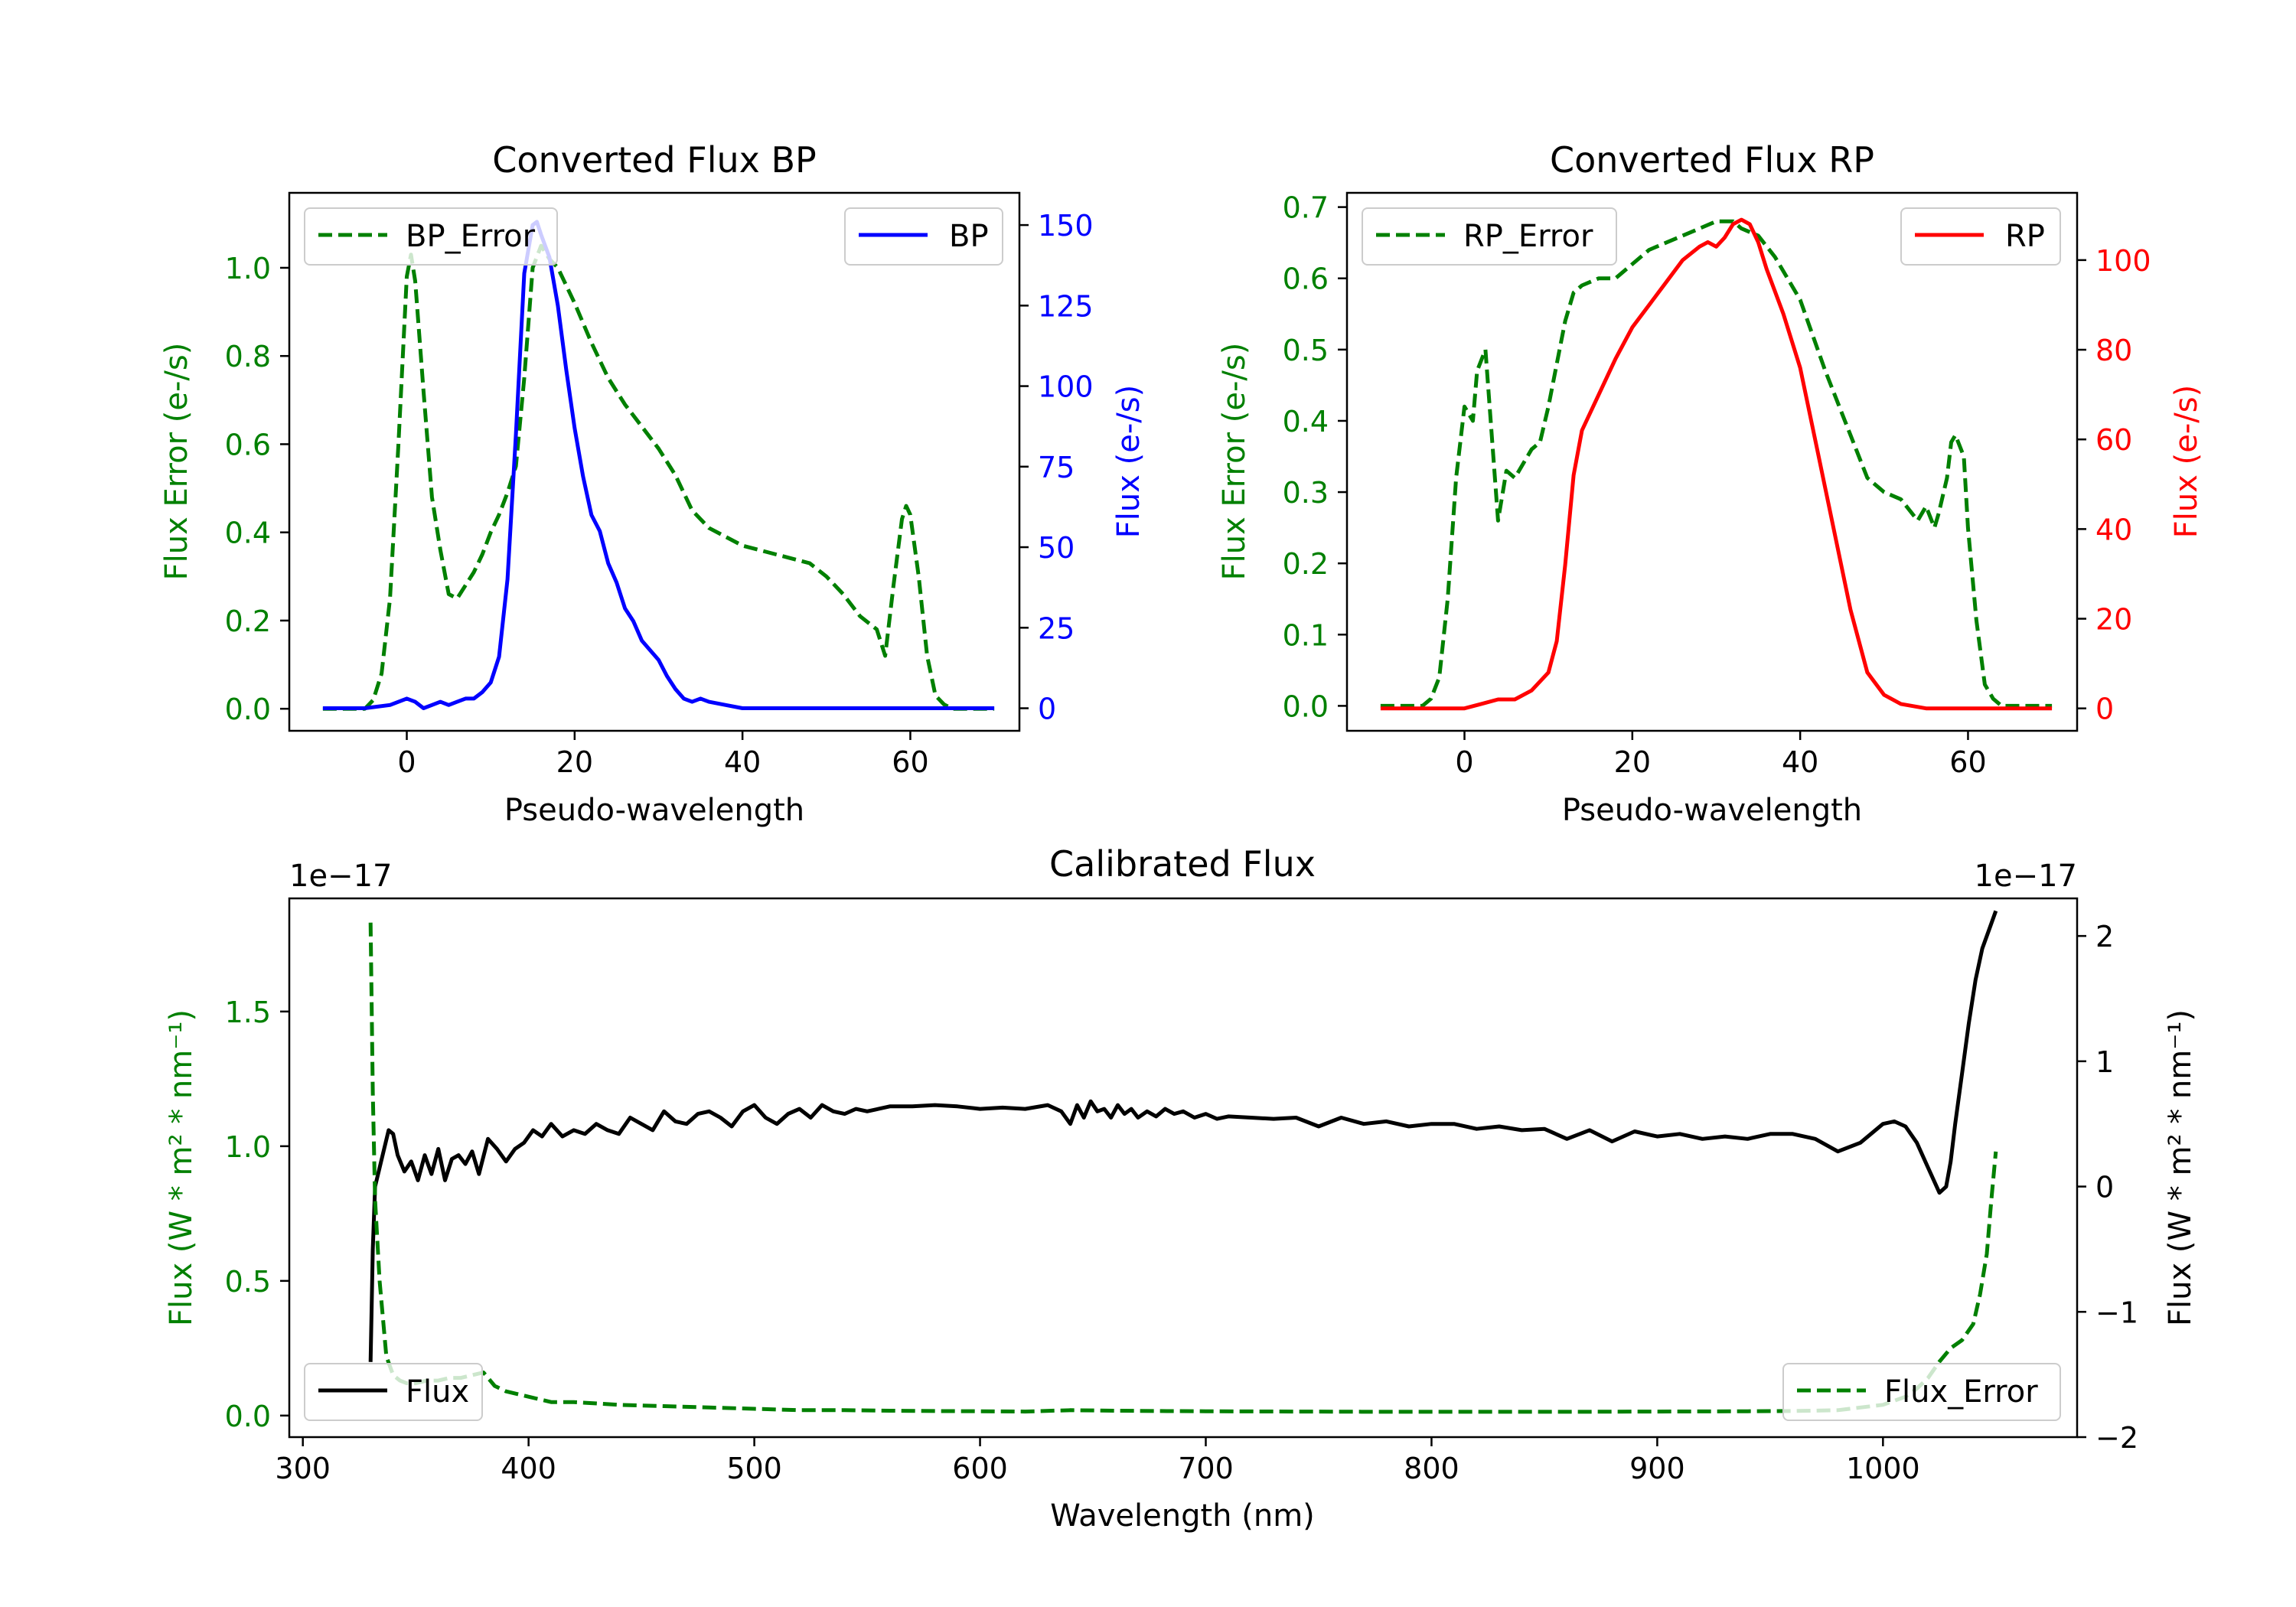 Image resolution: width=2296 pixels, height=1607 pixels. I want to click on bp-axes-frame, so click(654, 461).